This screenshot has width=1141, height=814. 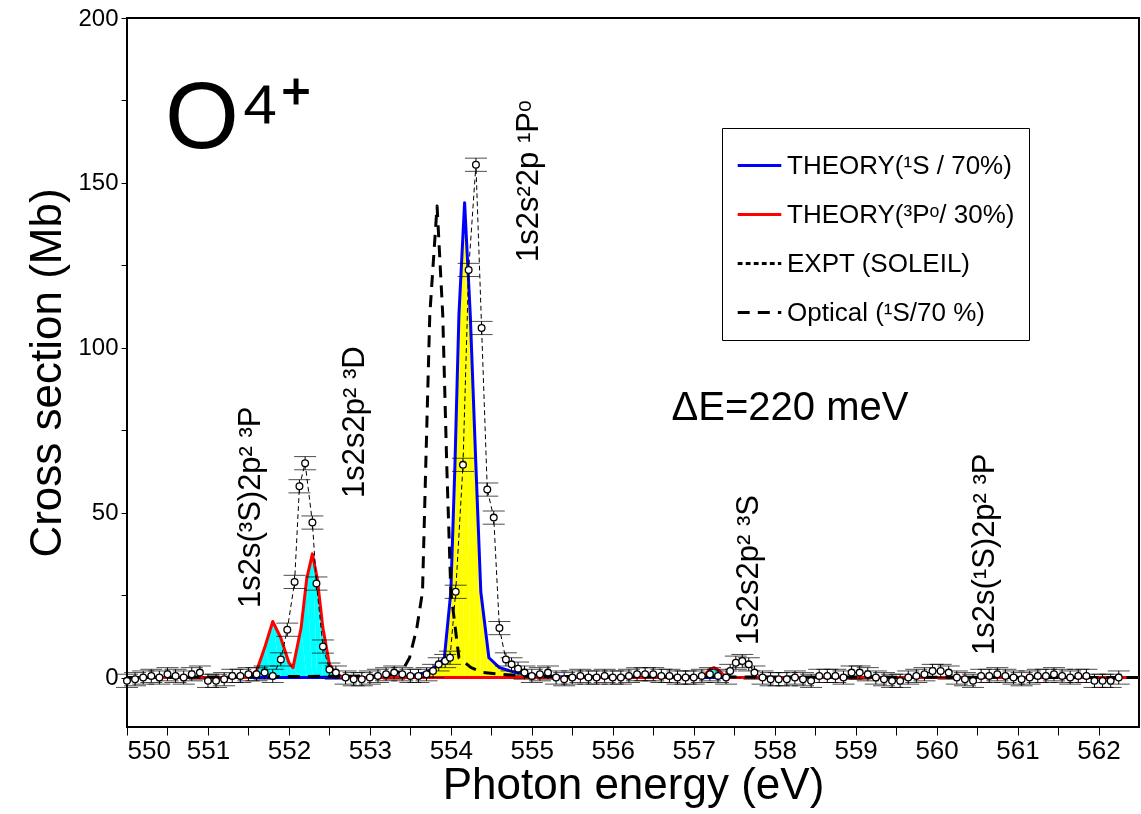 I want to click on y-tick-label: 150, so click(x=98, y=182).